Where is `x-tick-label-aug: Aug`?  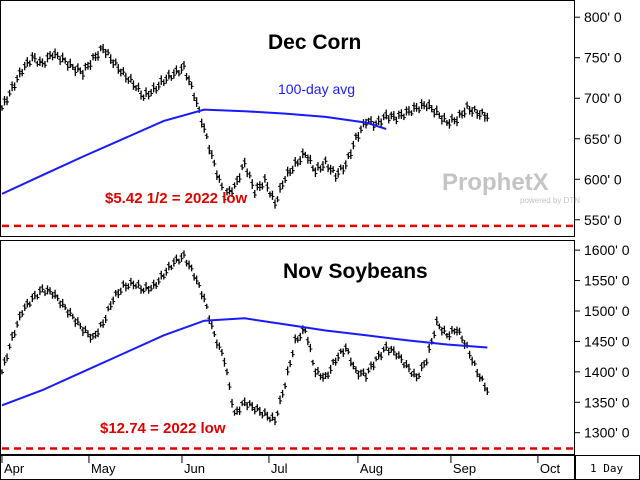 x-tick-label-aug: Aug is located at coordinates (371, 468).